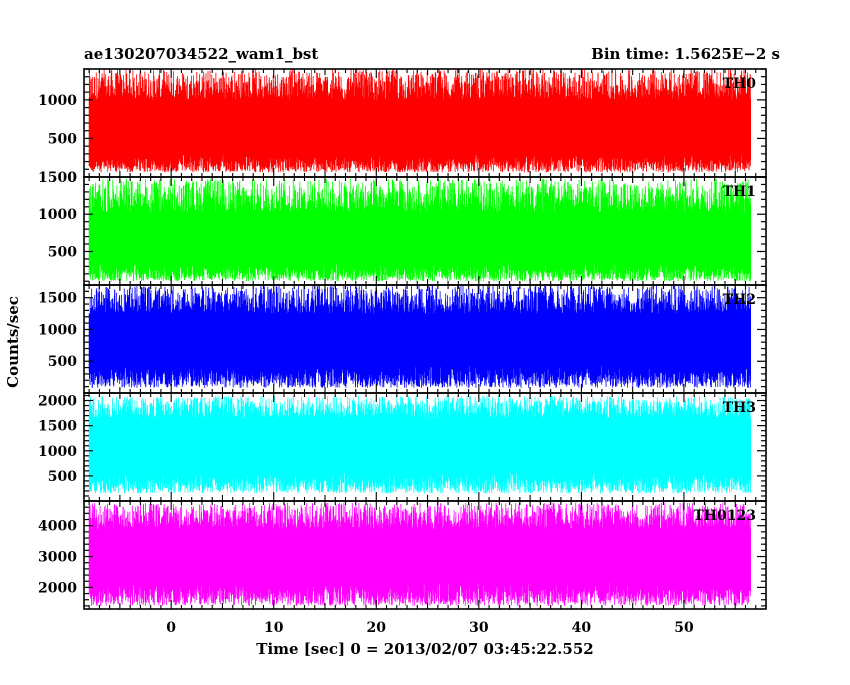 This screenshot has height=685, width=850. Describe the element at coordinates (57, 215) in the screenshot. I see `y-tick-label-th1: 1000` at that location.